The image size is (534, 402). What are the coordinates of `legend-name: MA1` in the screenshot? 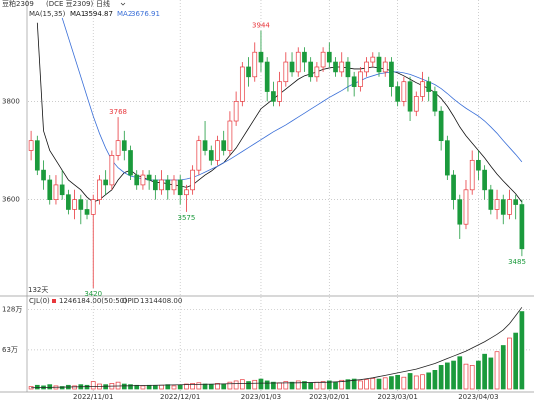 It's located at (77, 14).